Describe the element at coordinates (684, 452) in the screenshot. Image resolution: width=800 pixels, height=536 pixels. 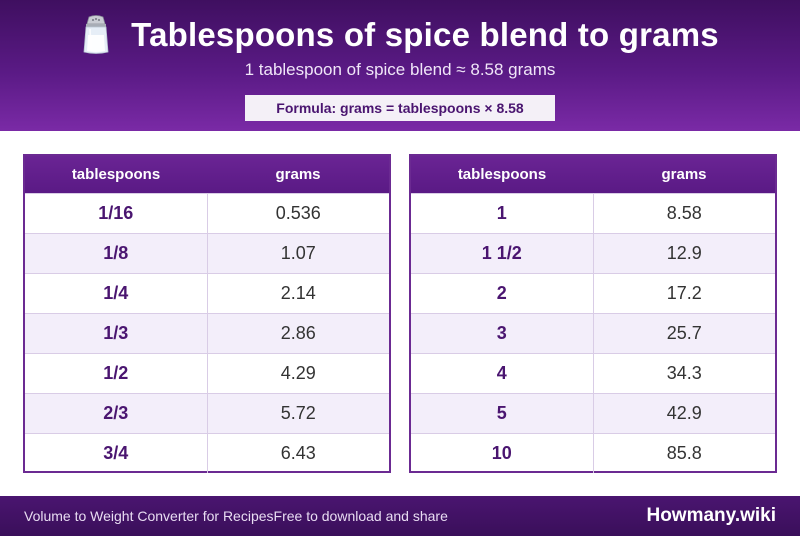
I see `grams-cell: 85.8` at that location.